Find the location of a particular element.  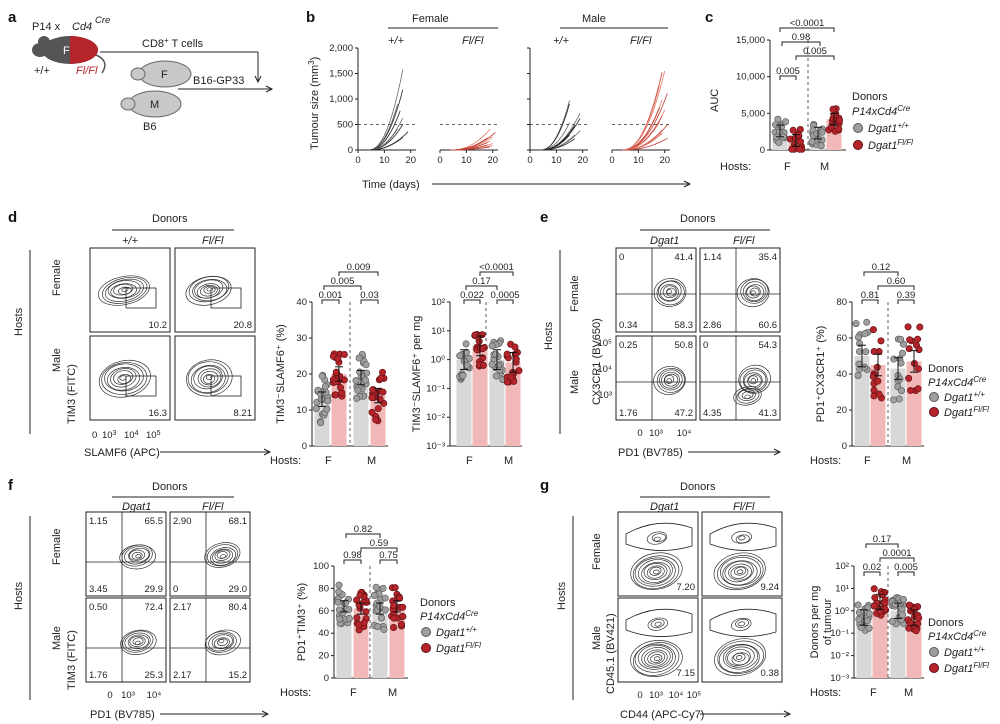

d-bar1-pvalue: 0.009 is located at coordinates (359, 267).